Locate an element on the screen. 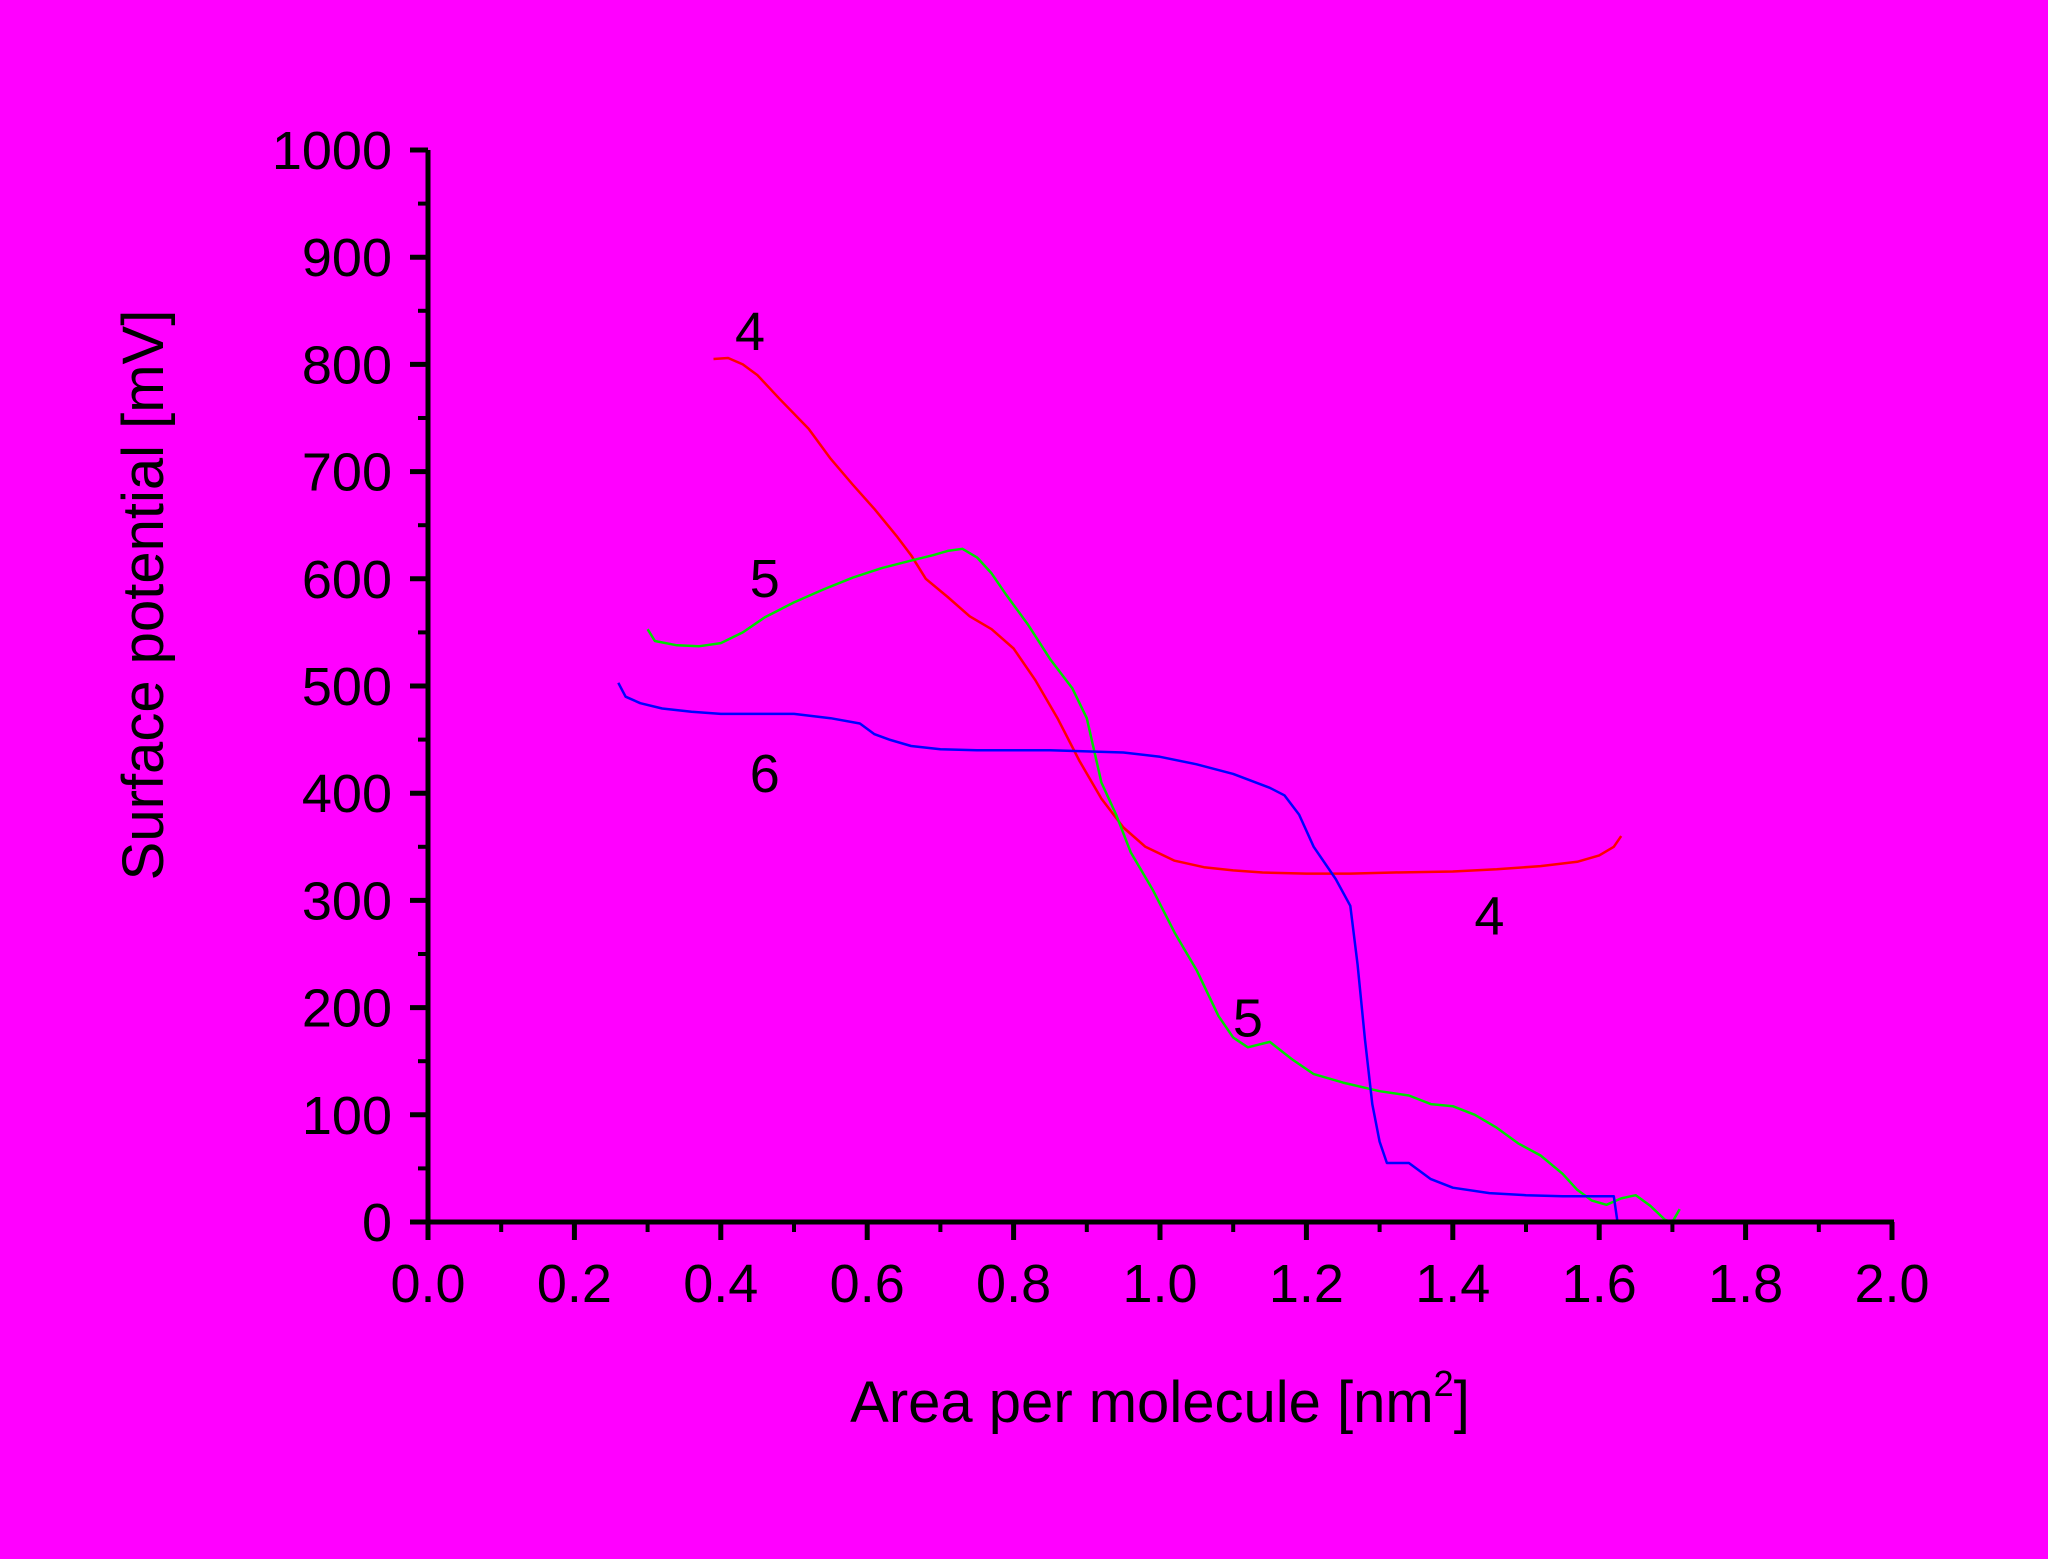 The height and width of the screenshot is (1559, 2048). y-tick-label: 1000 is located at coordinates (332, 151).